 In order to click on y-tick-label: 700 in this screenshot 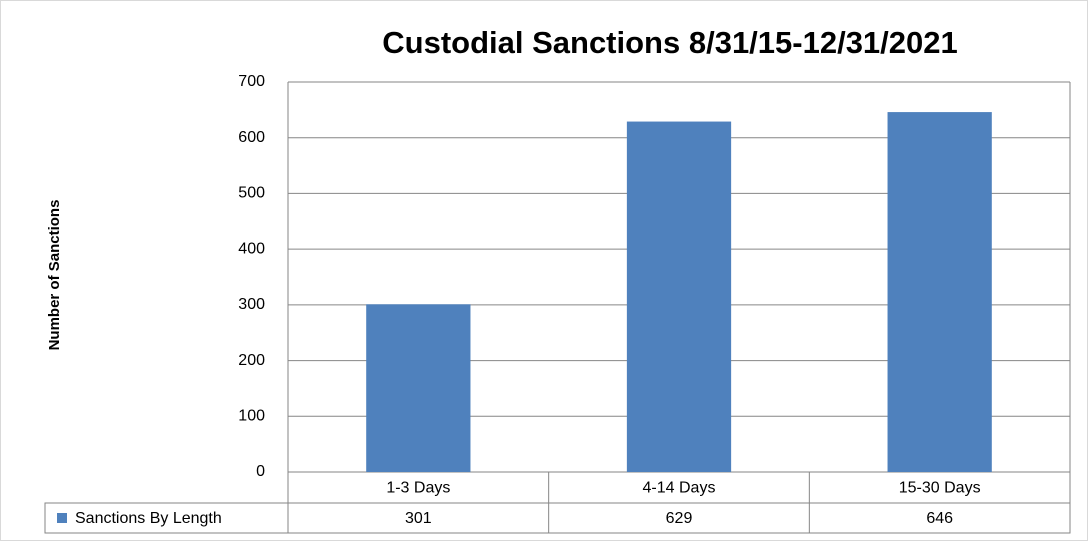, I will do `click(251, 81)`.